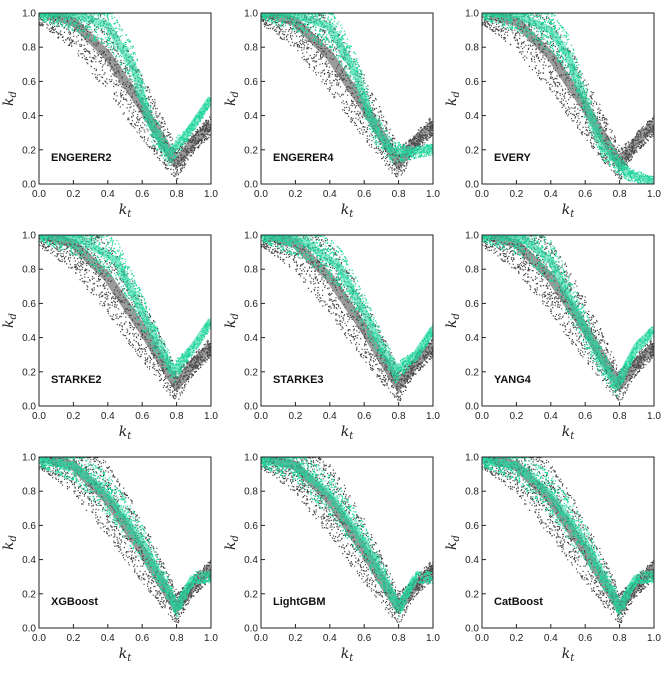 Image resolution: width=669 pixels, height=673 pixels. Describe the element at coordinates (513, 380) in the screenshot. I see `panel-title: YANG4` at that location.